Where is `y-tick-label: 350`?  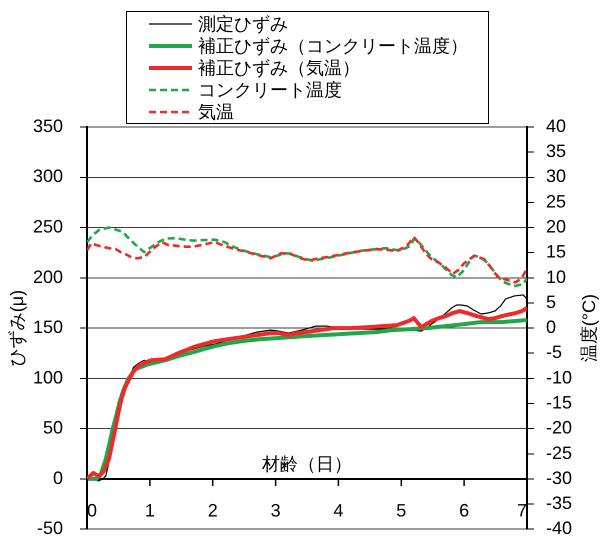 y-tick-label: 350 is located at coordinates (47, 126).